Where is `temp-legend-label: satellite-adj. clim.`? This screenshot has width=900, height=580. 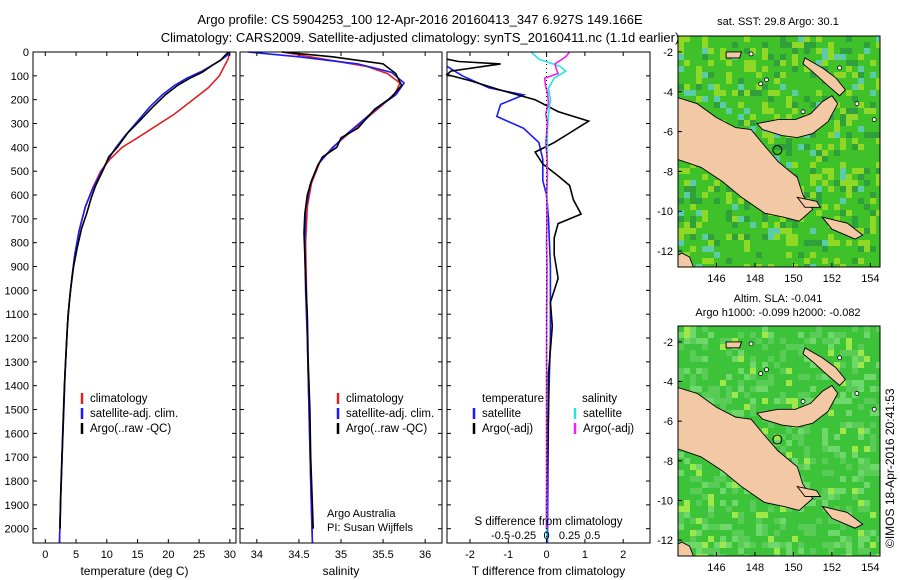
temp-legend-label: satellite-adj. clim. is located at coordinates (134, 414).